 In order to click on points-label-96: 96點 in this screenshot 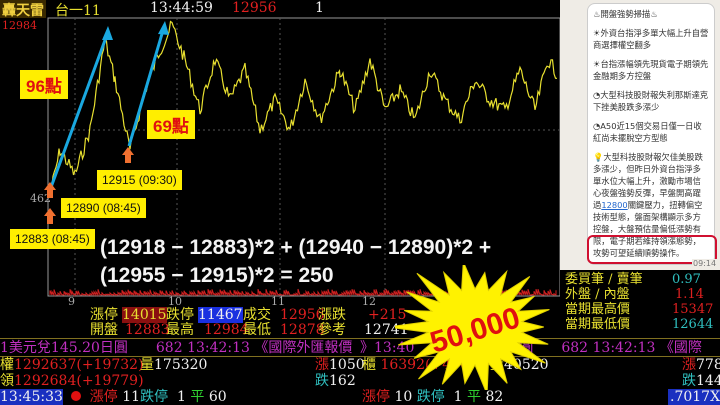, I will do `click(44, 84)`.